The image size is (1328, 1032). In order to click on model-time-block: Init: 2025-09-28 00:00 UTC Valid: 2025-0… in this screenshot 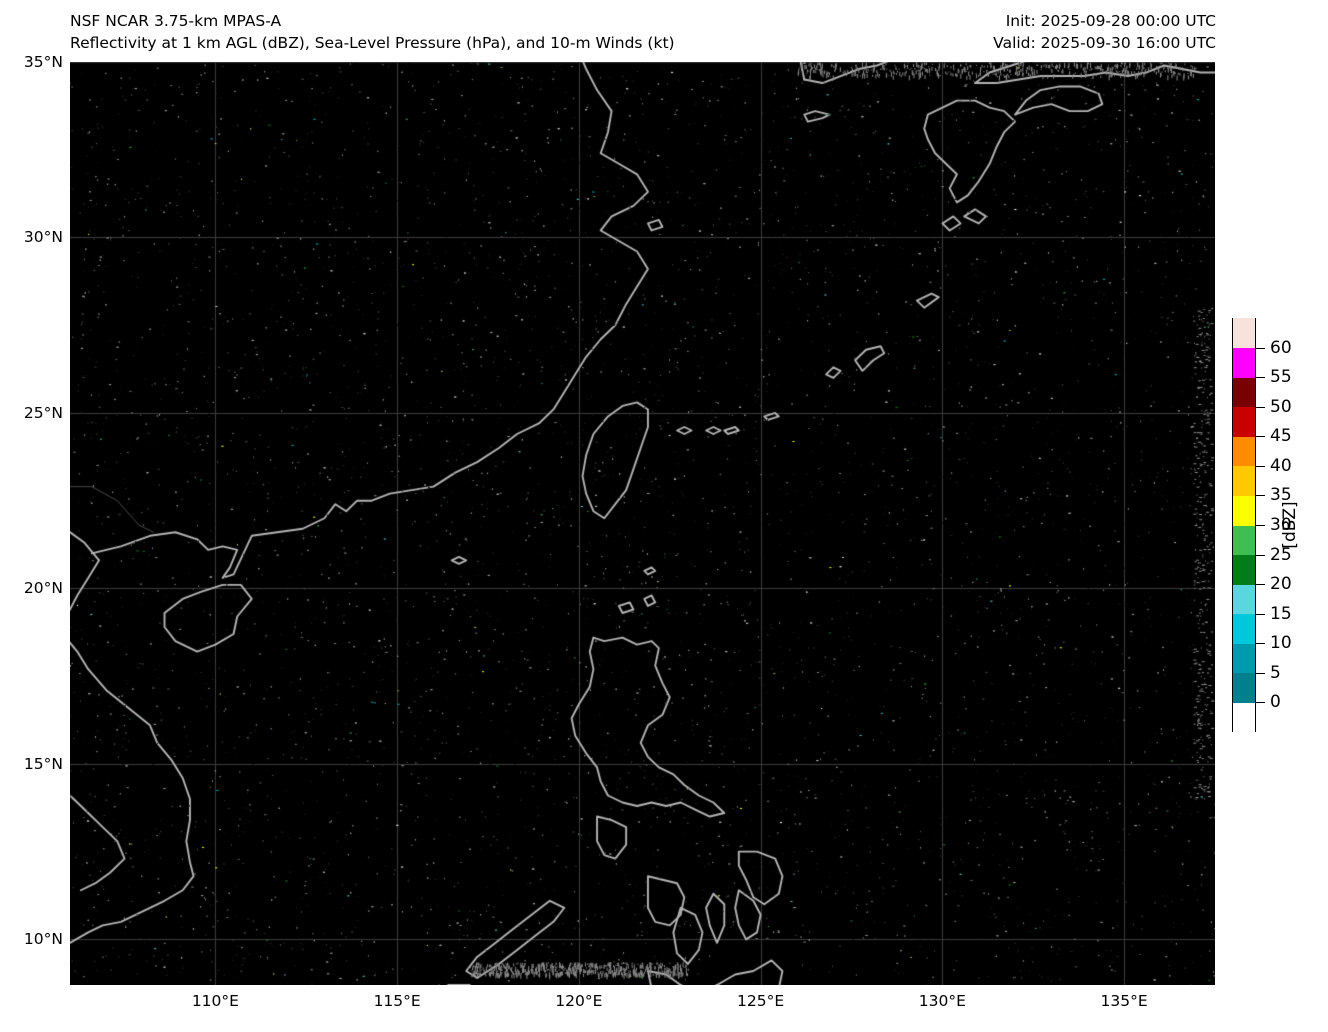, I will do `click(1104, 32)`.